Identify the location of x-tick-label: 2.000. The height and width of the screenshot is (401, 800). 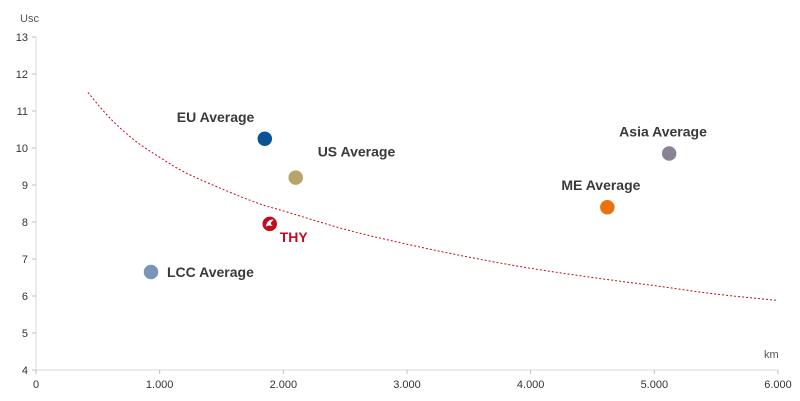
(284, 385).